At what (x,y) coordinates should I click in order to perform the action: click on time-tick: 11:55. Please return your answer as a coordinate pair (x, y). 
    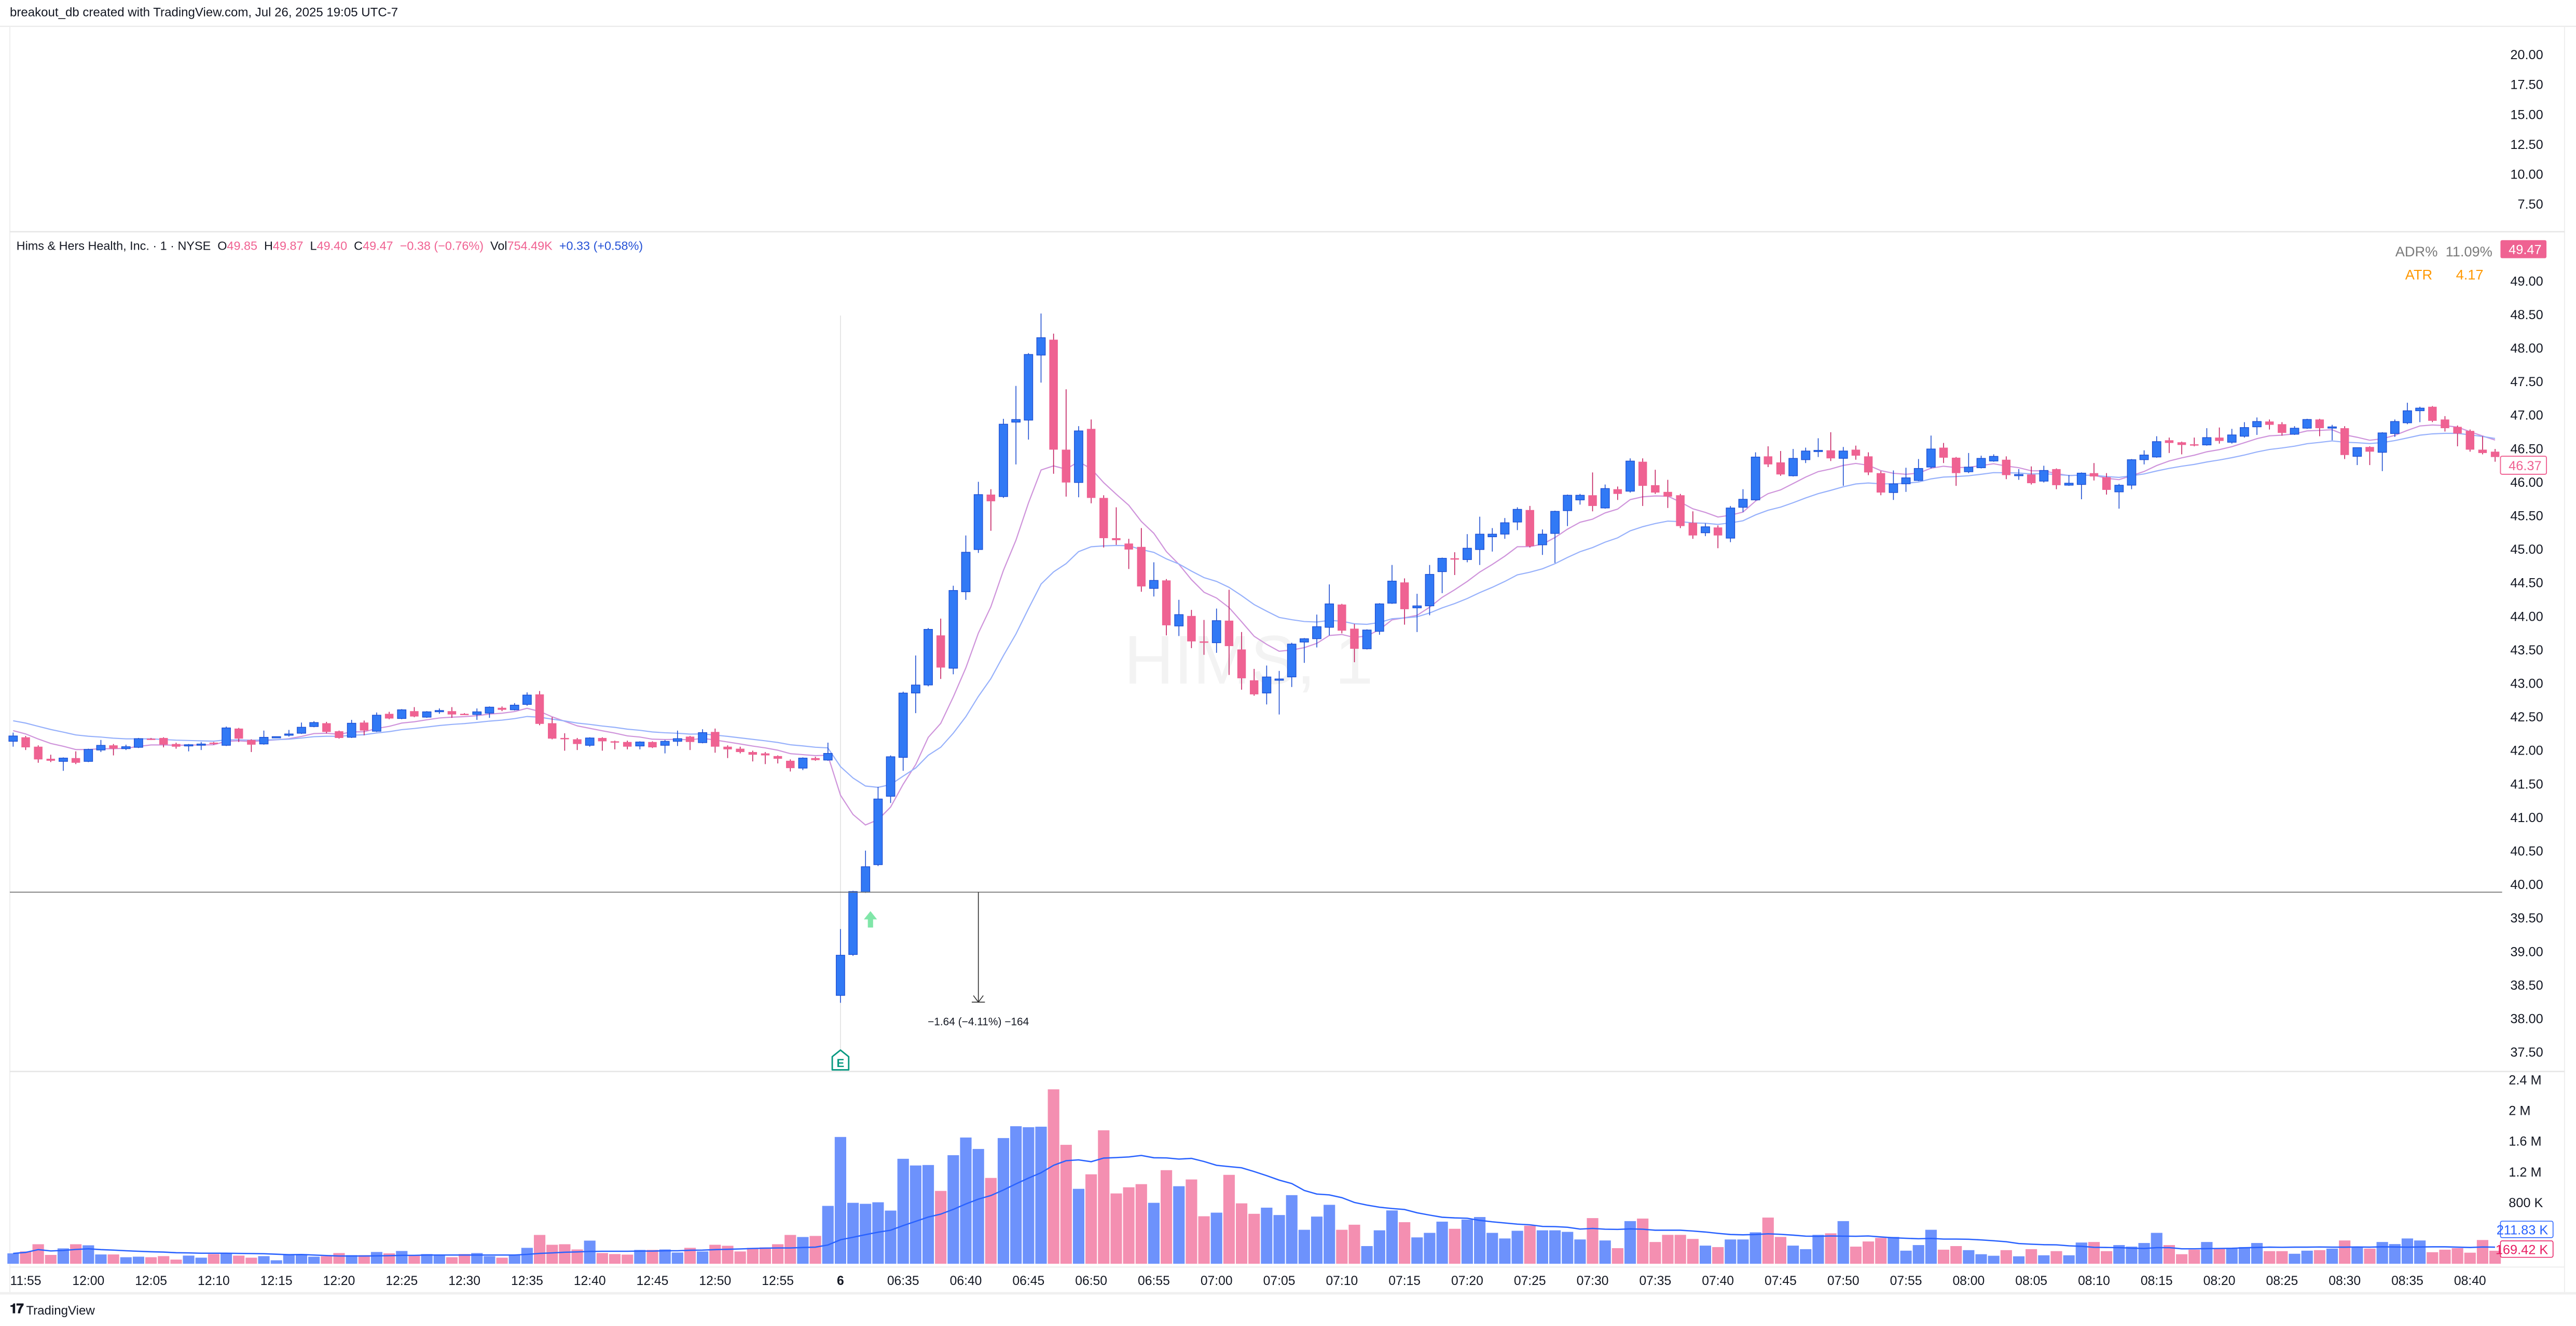
    Looking at the image, I should click on (26, 1281).